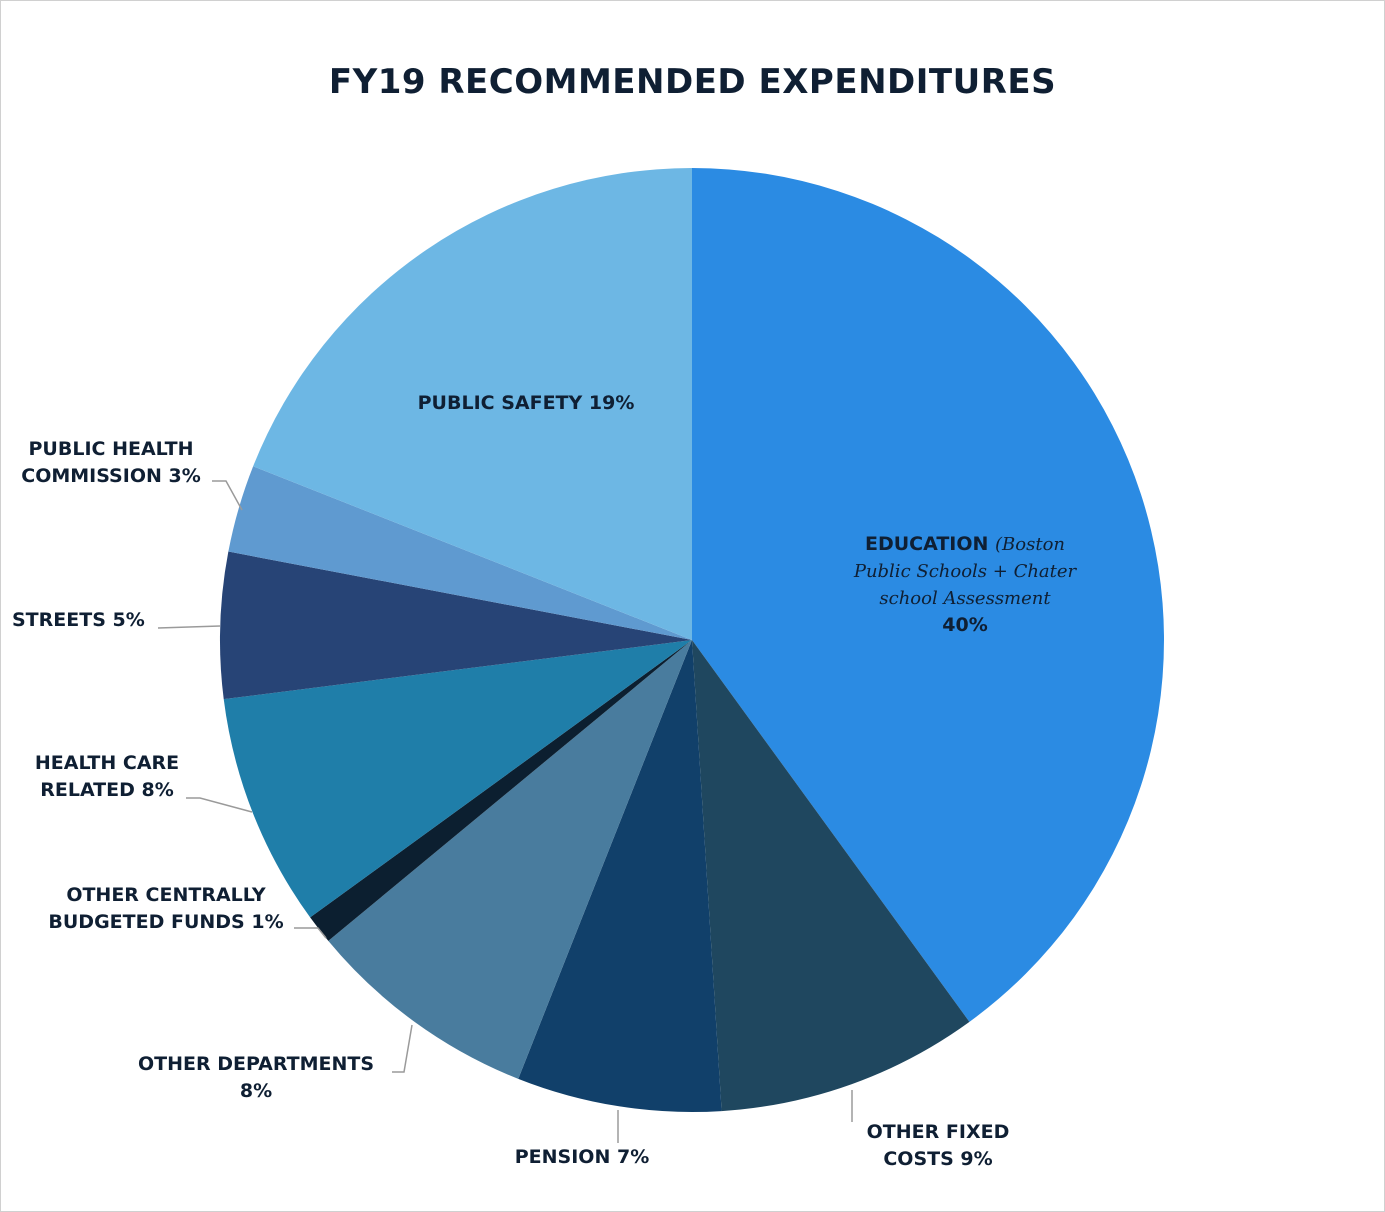 The height and width of the screenshot is (1212, 1385). Describe the element at coordinates (189, 627) in the screenshot. I see `leader-line-streets` at that location.